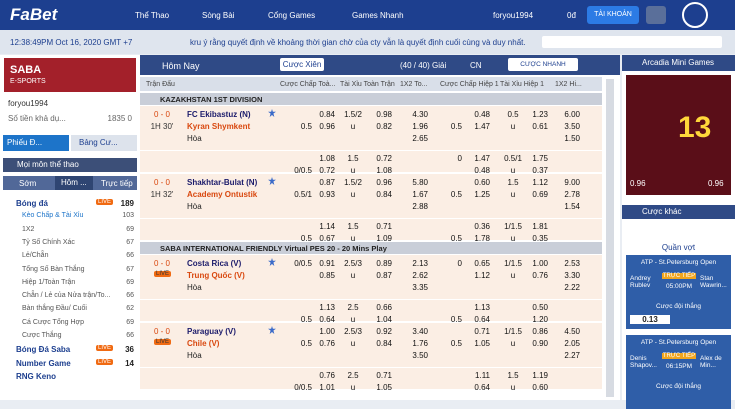 The height and width of the screenshot is (409, 735). What do you see at coordinates (219, 114) in the screenshot?
I see `home-team: FC Ekibastuz (N)` at bounding box center [219, 114].